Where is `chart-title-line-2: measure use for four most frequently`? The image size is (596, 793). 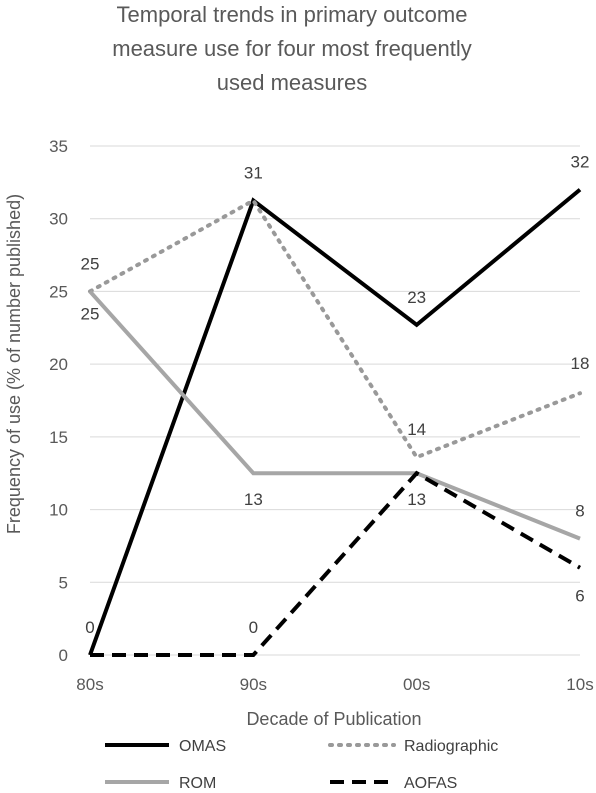
chart-title-line-2: measure use for four most frequently is located at coordinates (292, 48).